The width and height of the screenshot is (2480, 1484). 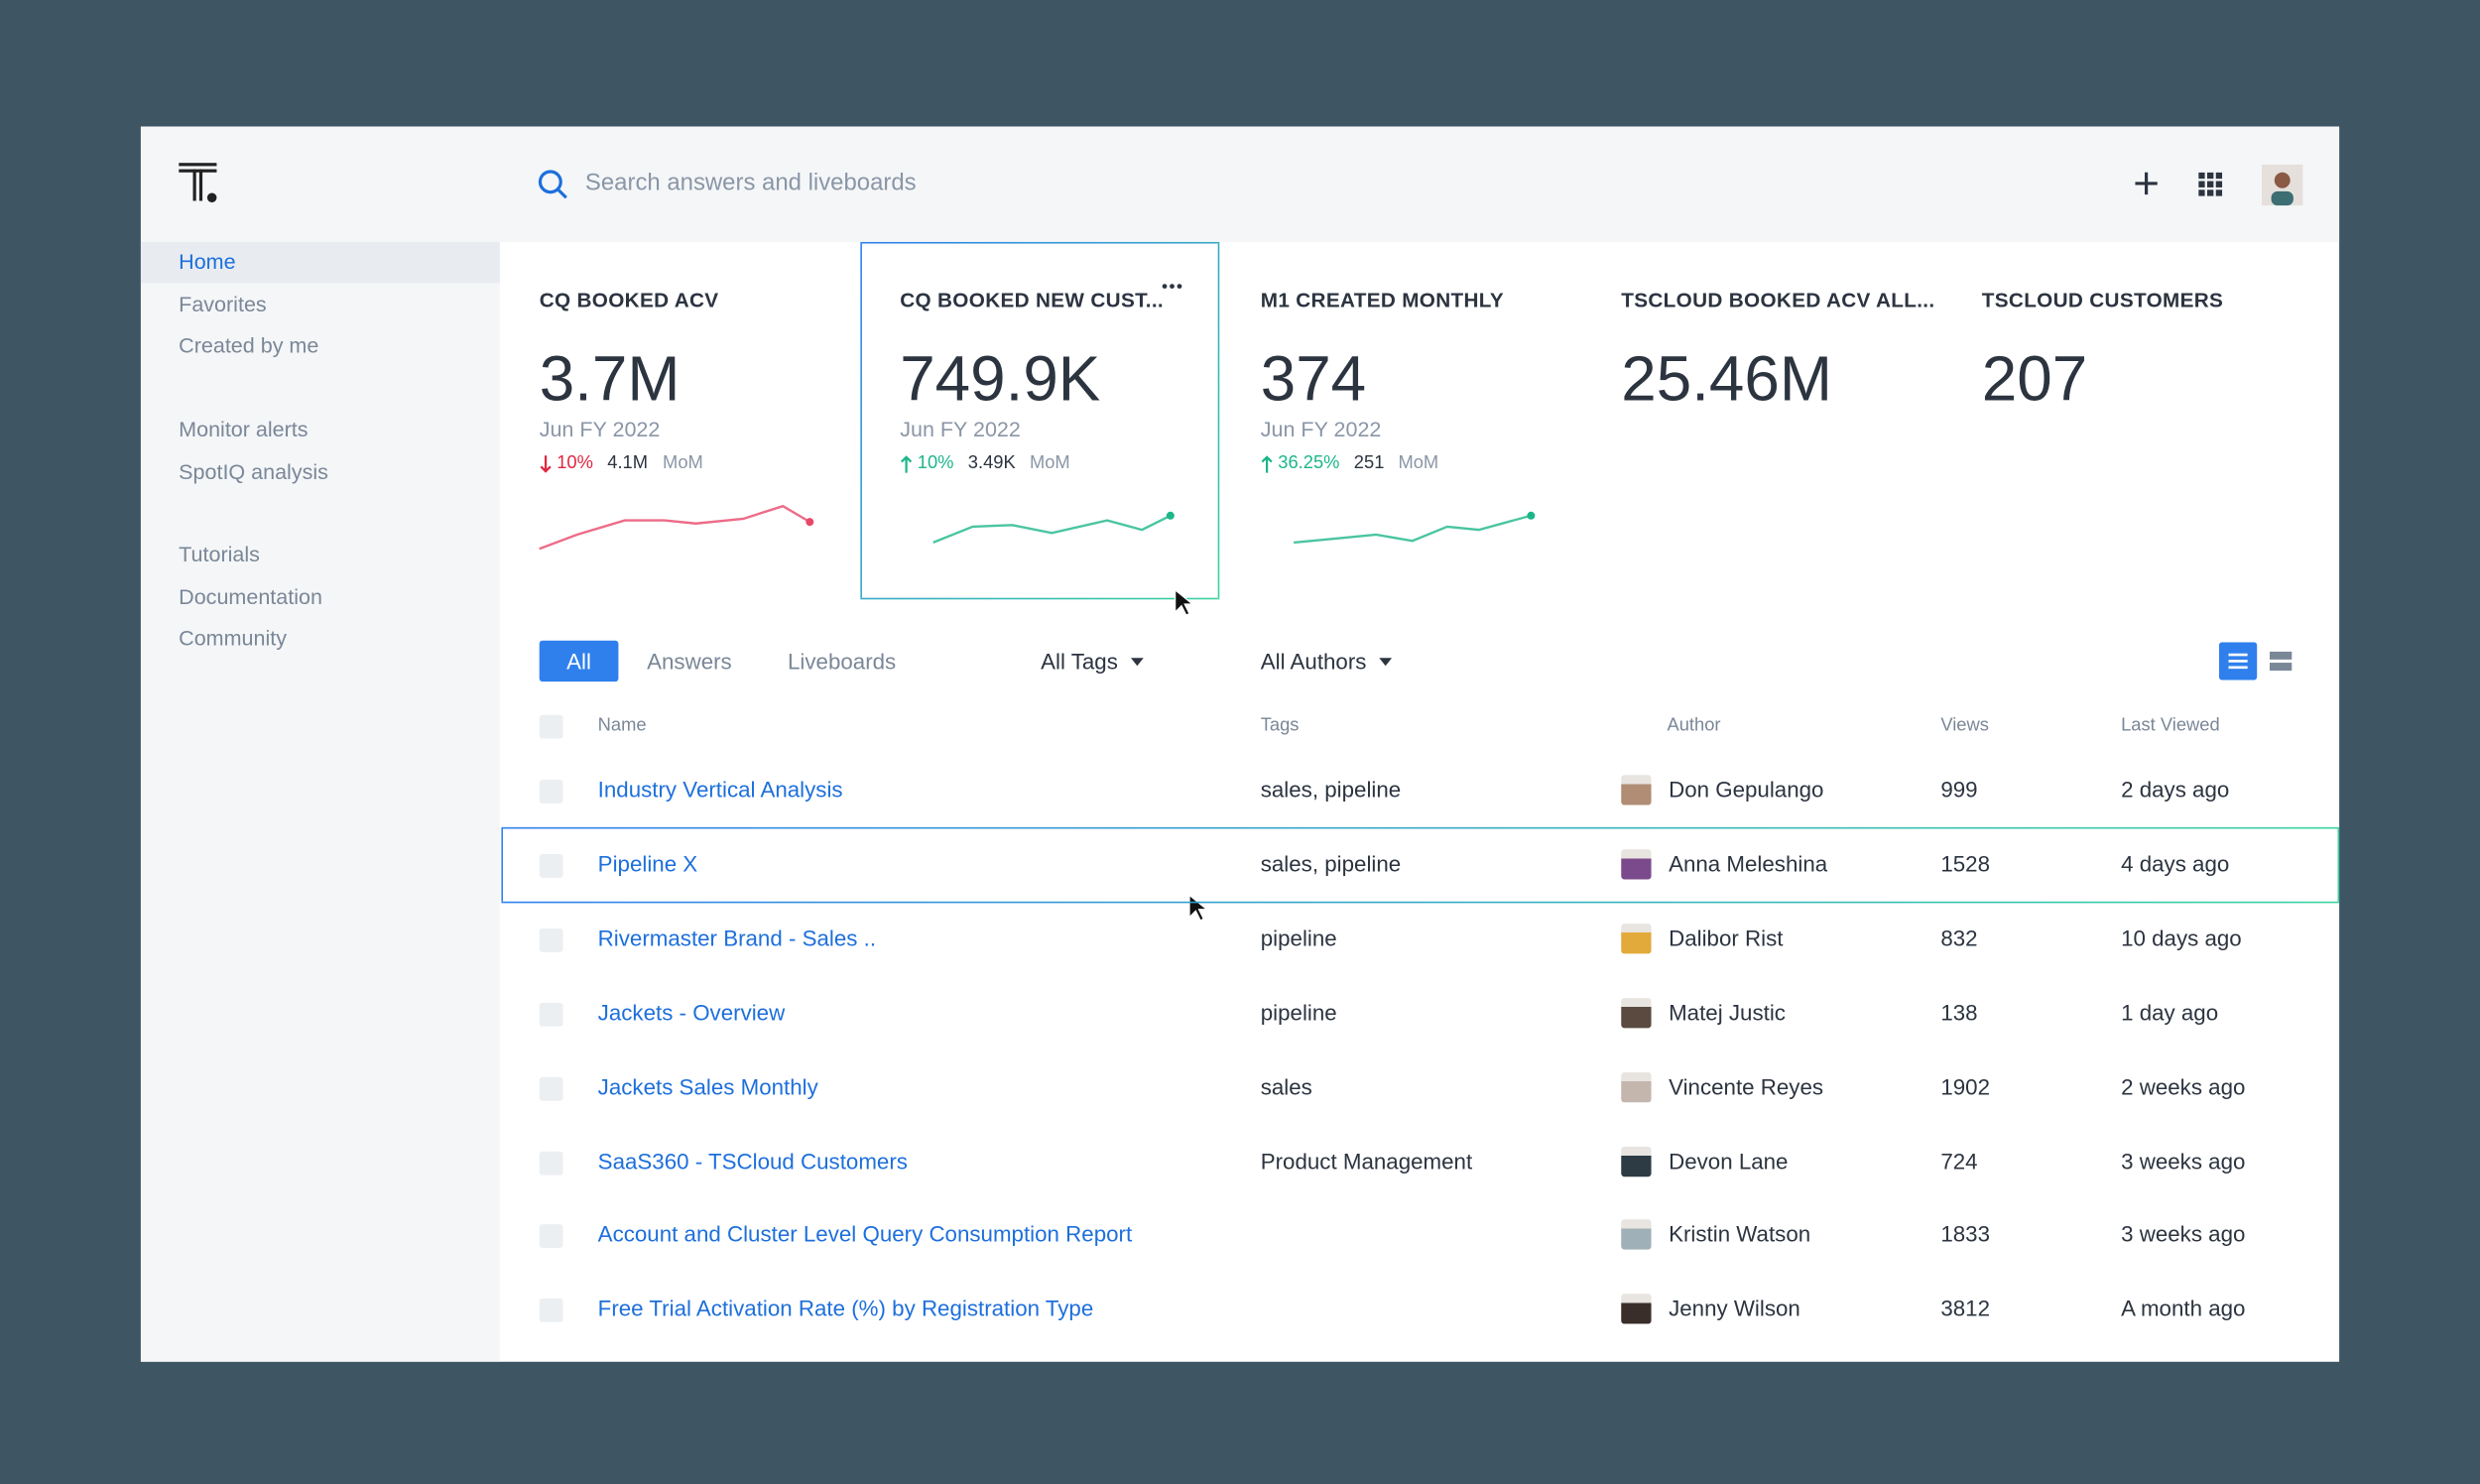 I want to click on item-author: Vincente Reyes, so click(x=1746, y=1085).